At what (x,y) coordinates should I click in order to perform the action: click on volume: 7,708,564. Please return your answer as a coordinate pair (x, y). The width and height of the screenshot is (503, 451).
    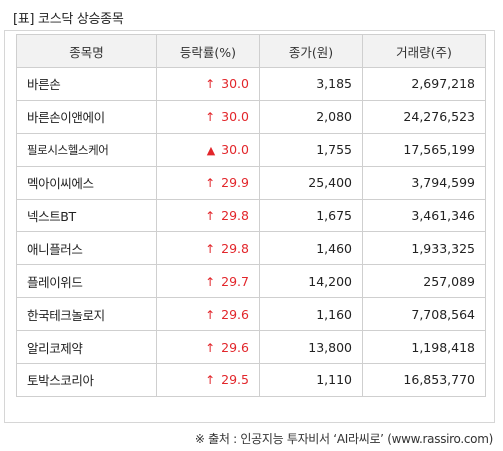
    Looking at the image, I should click on (424, 314).